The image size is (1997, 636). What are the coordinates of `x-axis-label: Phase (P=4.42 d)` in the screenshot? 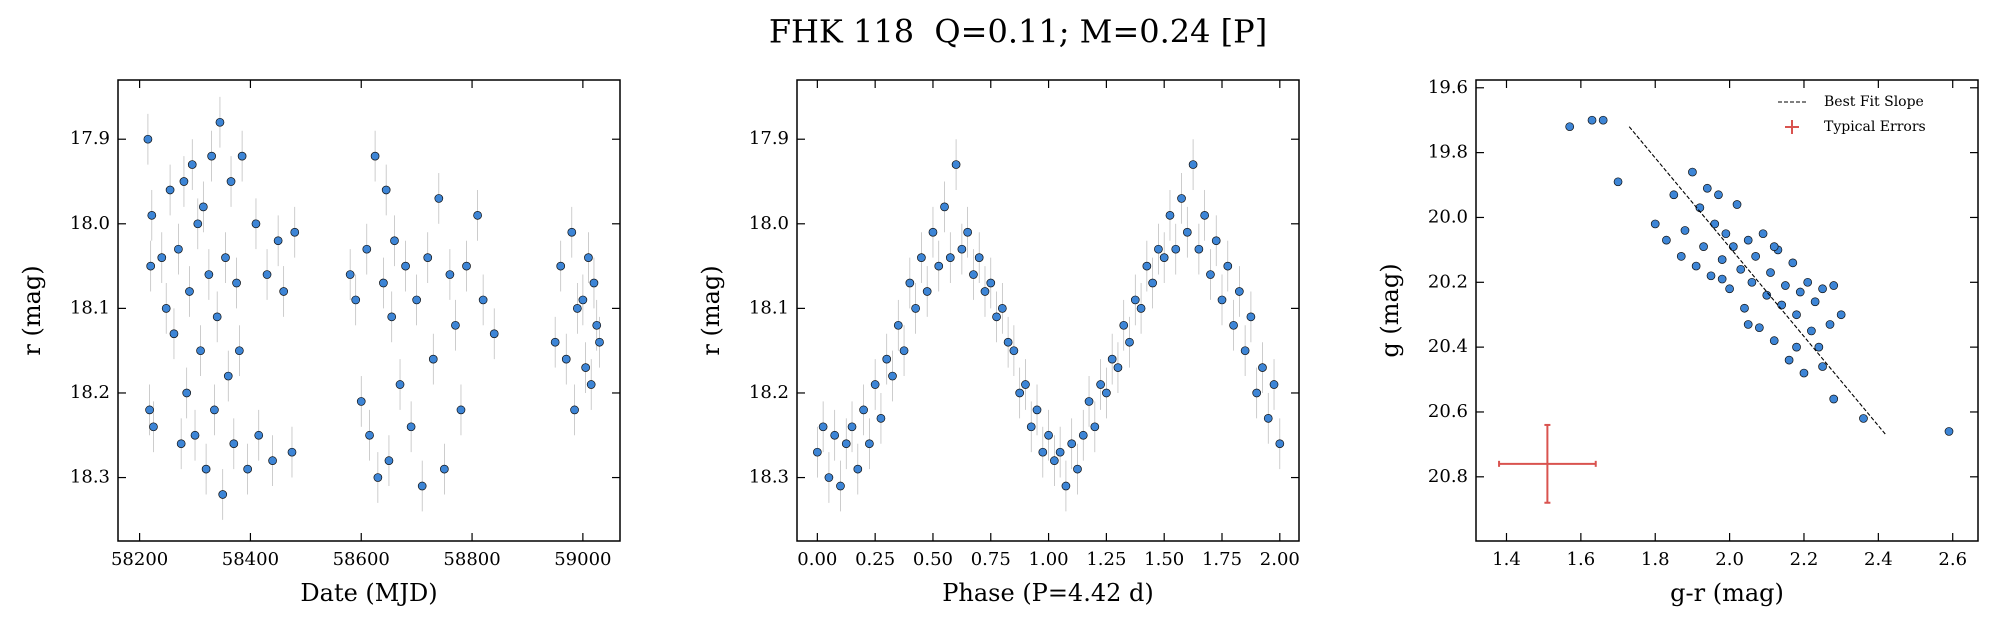 It's located at (1047, 593).